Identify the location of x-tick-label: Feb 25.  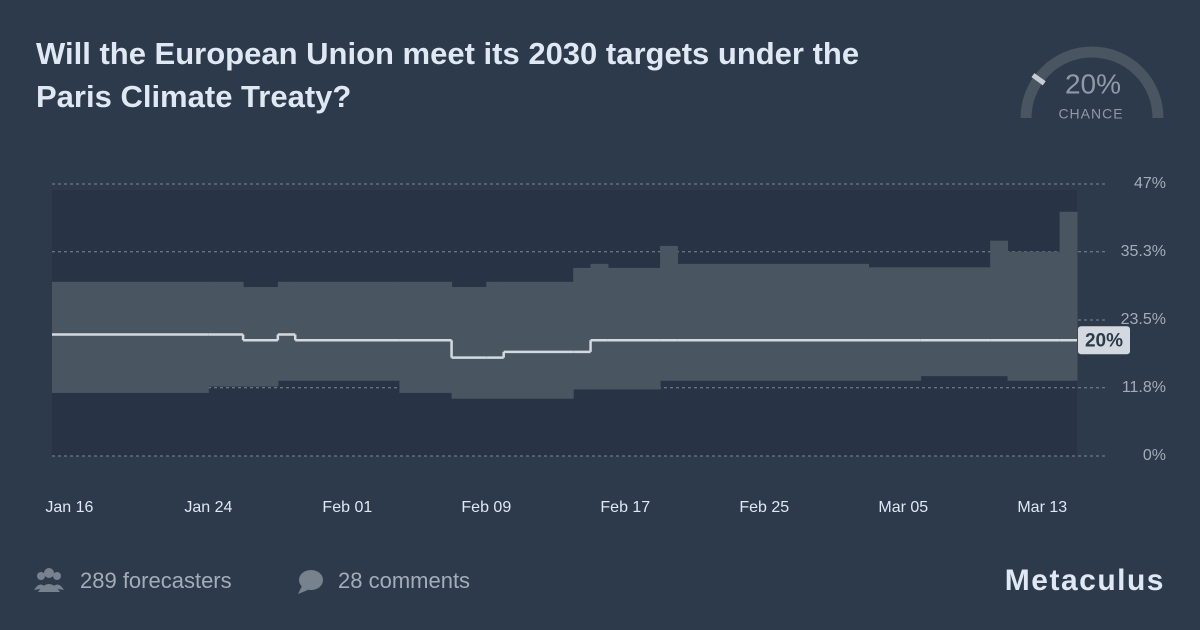
(764, 507).